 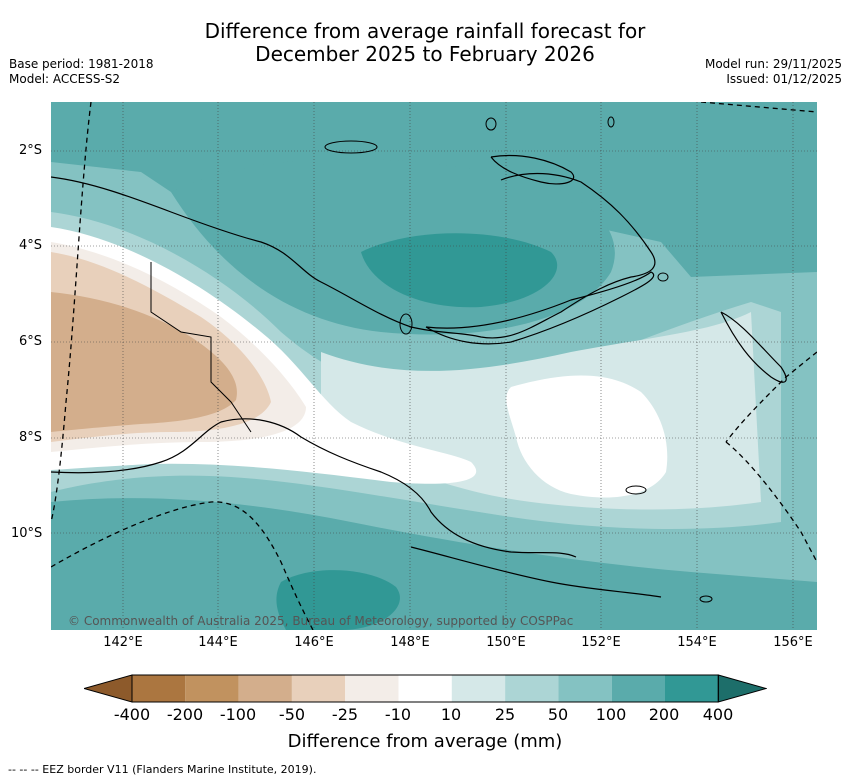 I want to click on issued-text: Issued: 01/12/2025, so click(x=784, y=79).